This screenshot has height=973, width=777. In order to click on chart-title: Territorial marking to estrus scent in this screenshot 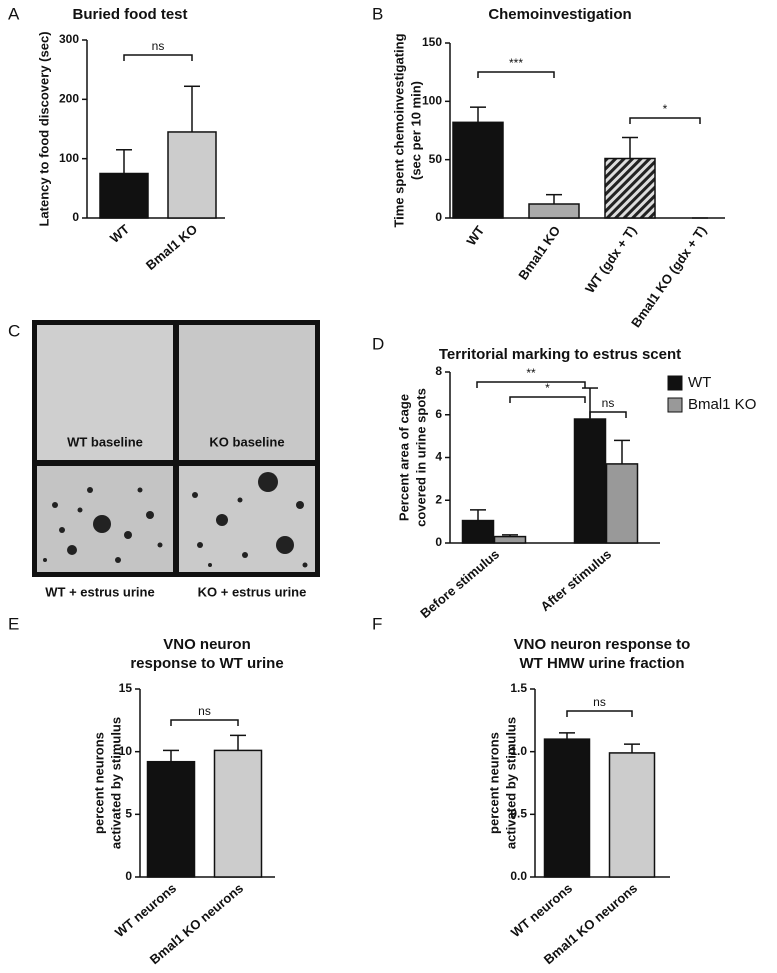, I will do `click(560, 354)`.